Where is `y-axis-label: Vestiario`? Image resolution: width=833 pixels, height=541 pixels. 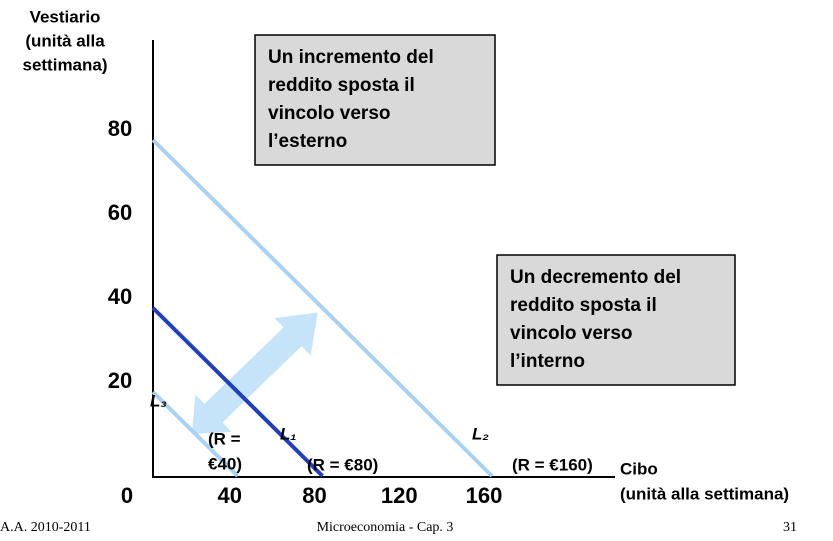 y-axis-label: Vestiario is located at coordinates (65, 16).